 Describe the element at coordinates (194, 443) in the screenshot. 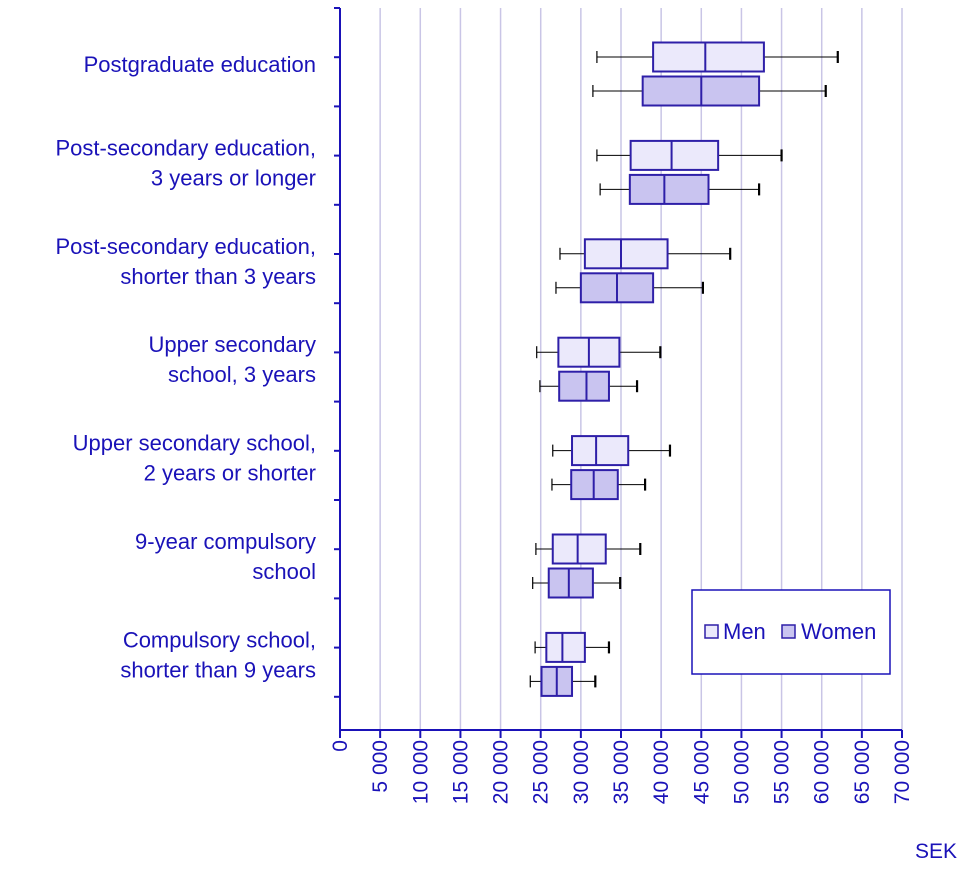

I see `category-label: Upper secondary school,` at that location.